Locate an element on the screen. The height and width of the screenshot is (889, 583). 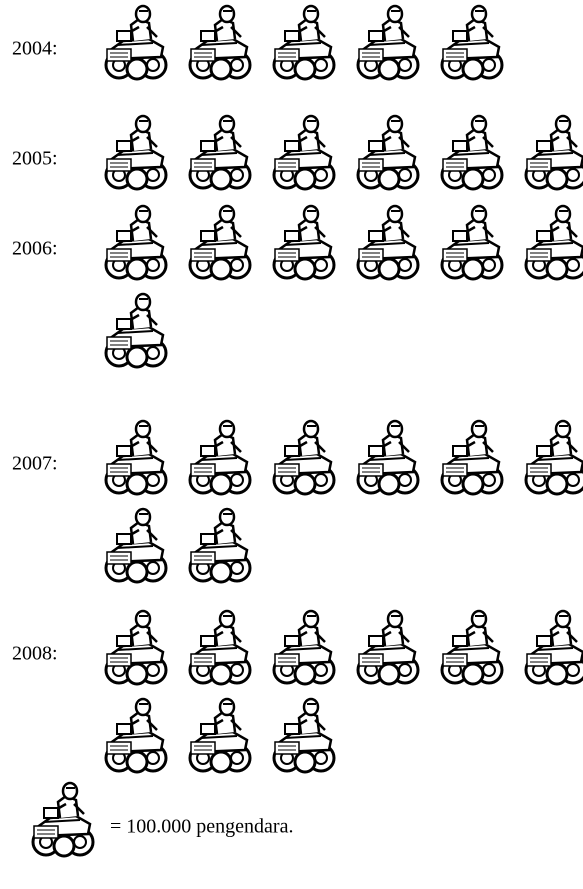
legend-label: = 100.000 pengendara. is located at coordinates (201, 827).